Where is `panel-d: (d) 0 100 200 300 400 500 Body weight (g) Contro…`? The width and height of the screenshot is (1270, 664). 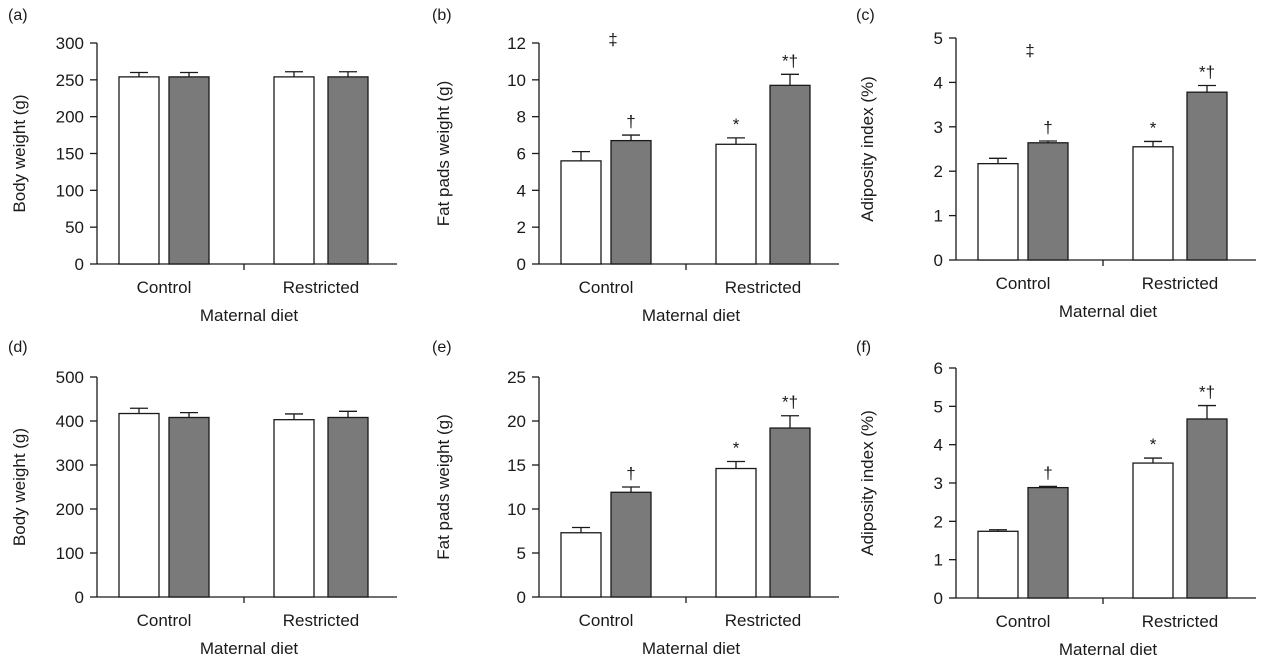
panel-d: (d) 0 100 200 300 400 500 Body weight (g) Contro… is located at coordinates (202, 498).